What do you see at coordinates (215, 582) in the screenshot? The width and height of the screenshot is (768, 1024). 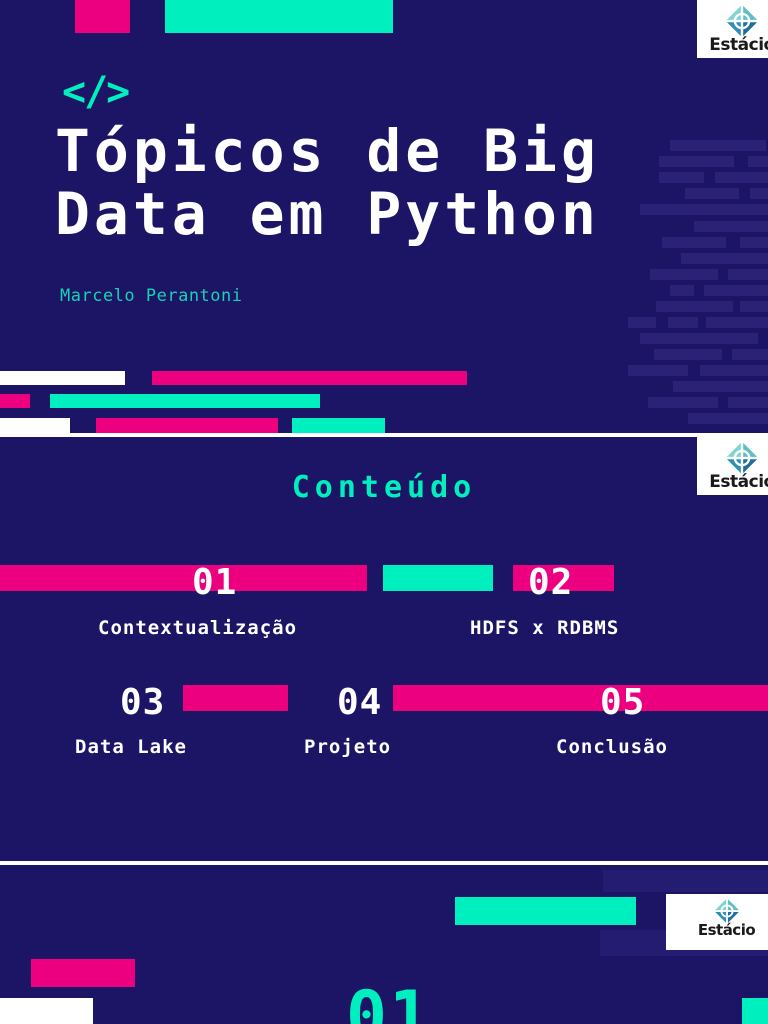 I see `toc-number-01: 01` at bounding box center [215, 582].